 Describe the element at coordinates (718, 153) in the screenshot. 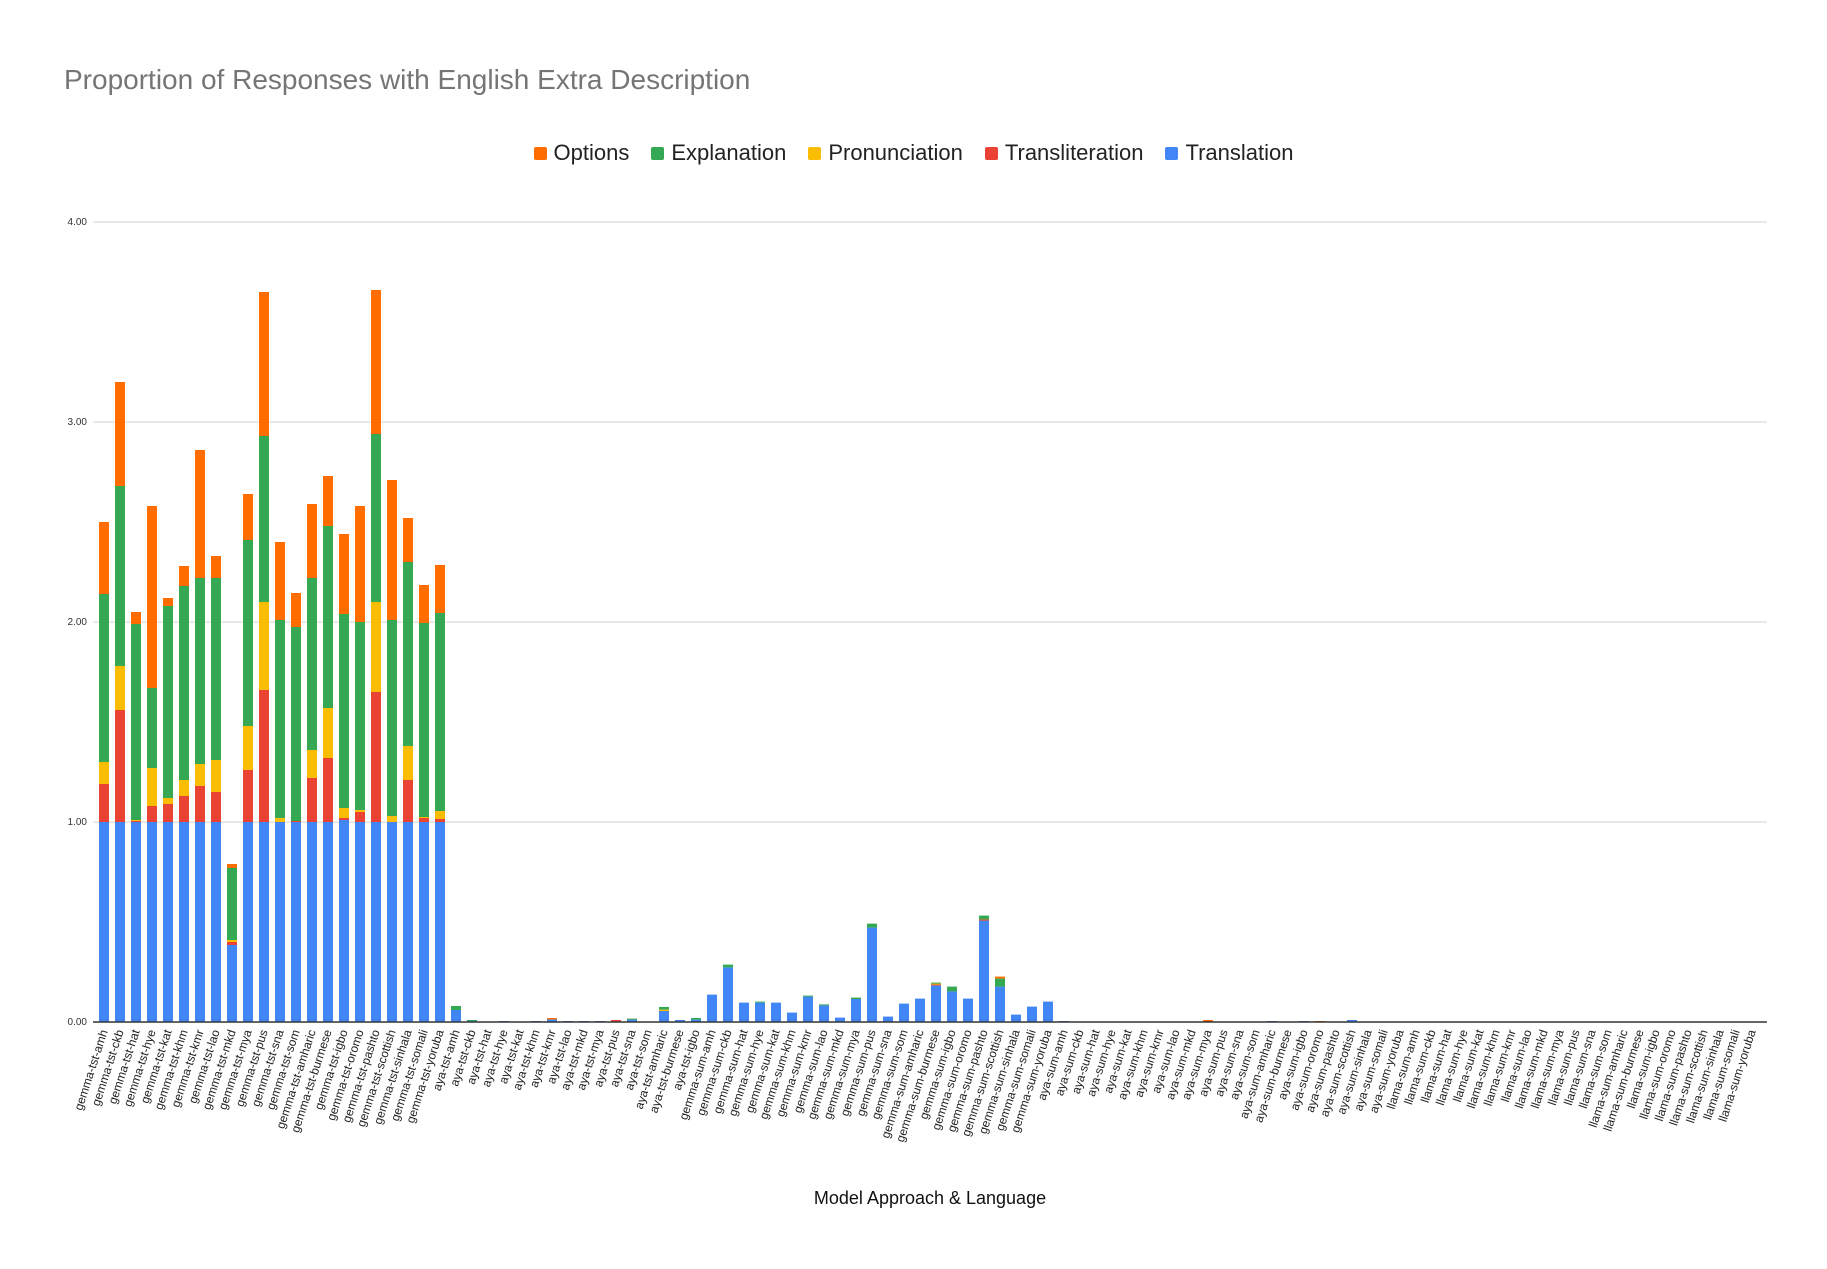

I see `legend-item: Explanation` at that location.